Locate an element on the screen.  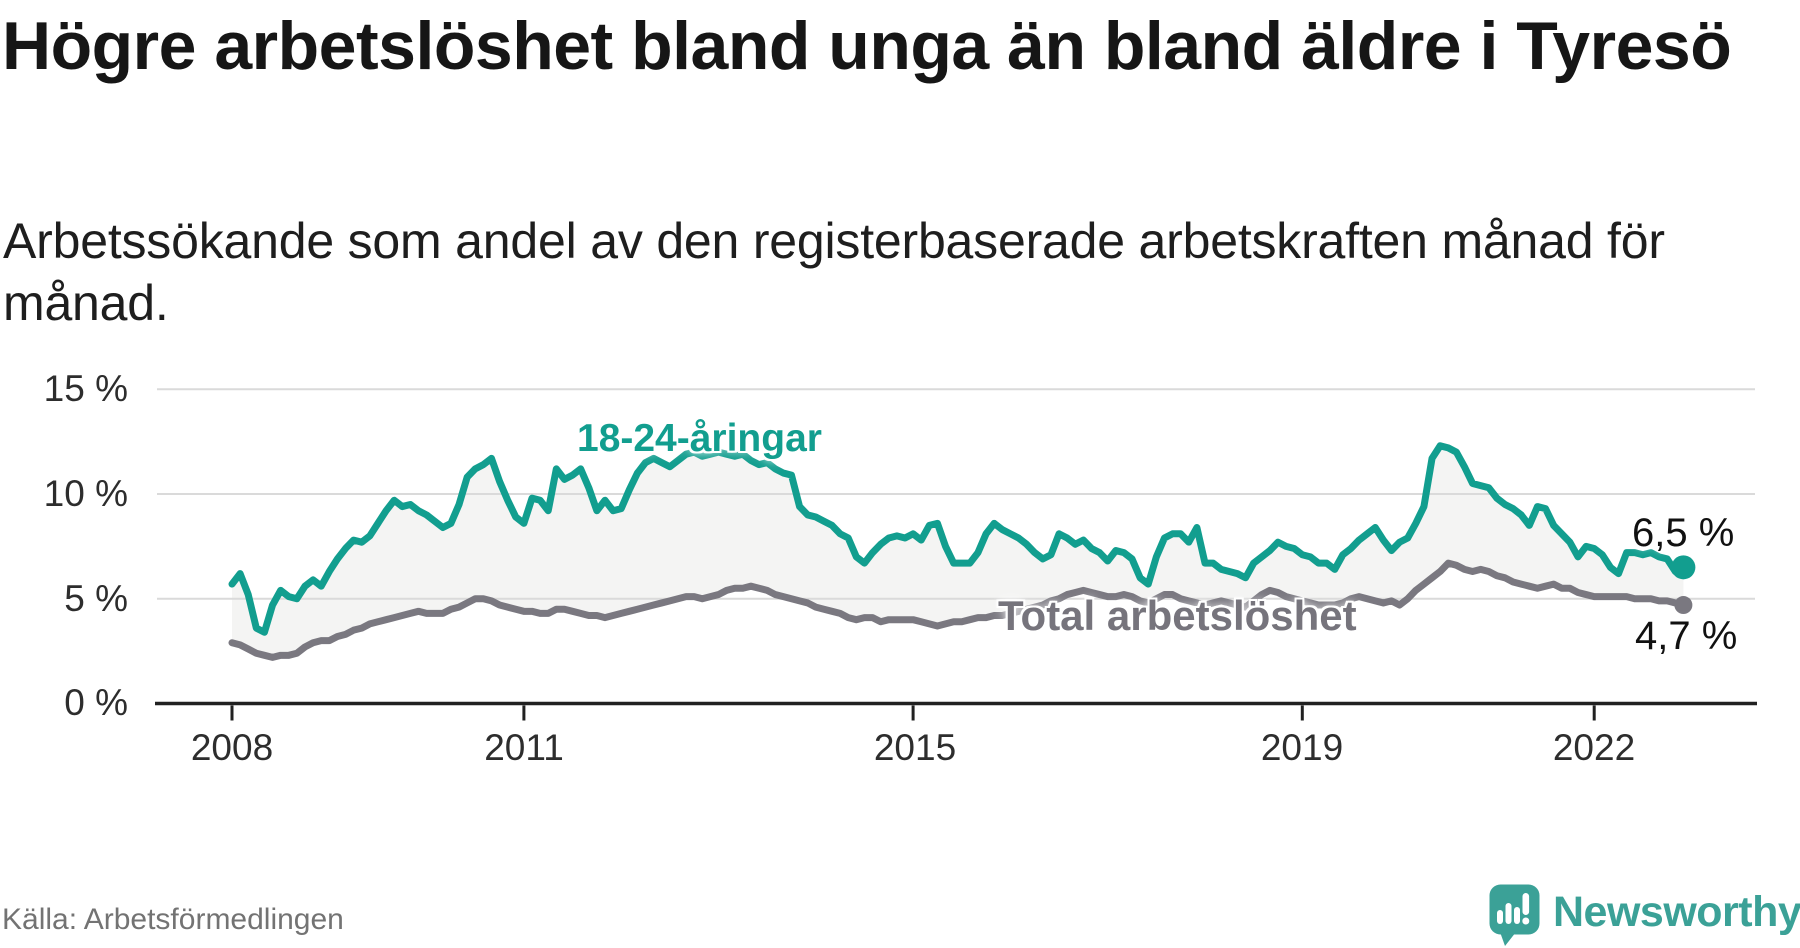
y-tick-label-15: 15 % is located at coordinates (85, 388).